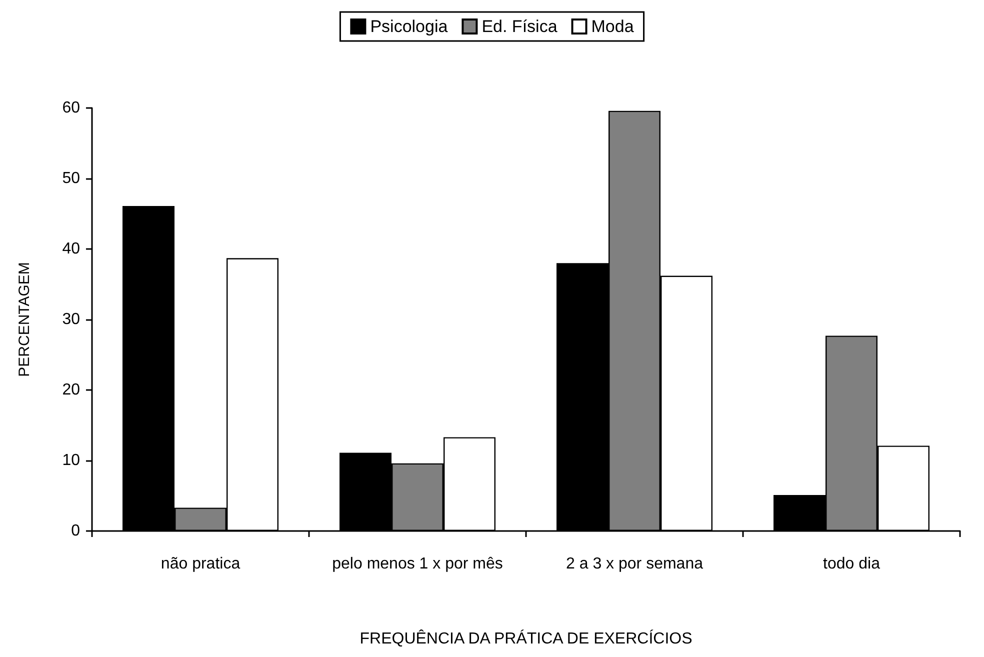 Image resolution: width=984 pixels, height=657 pixels. I want to click on y-tick-label: 0, so click(75, 531).